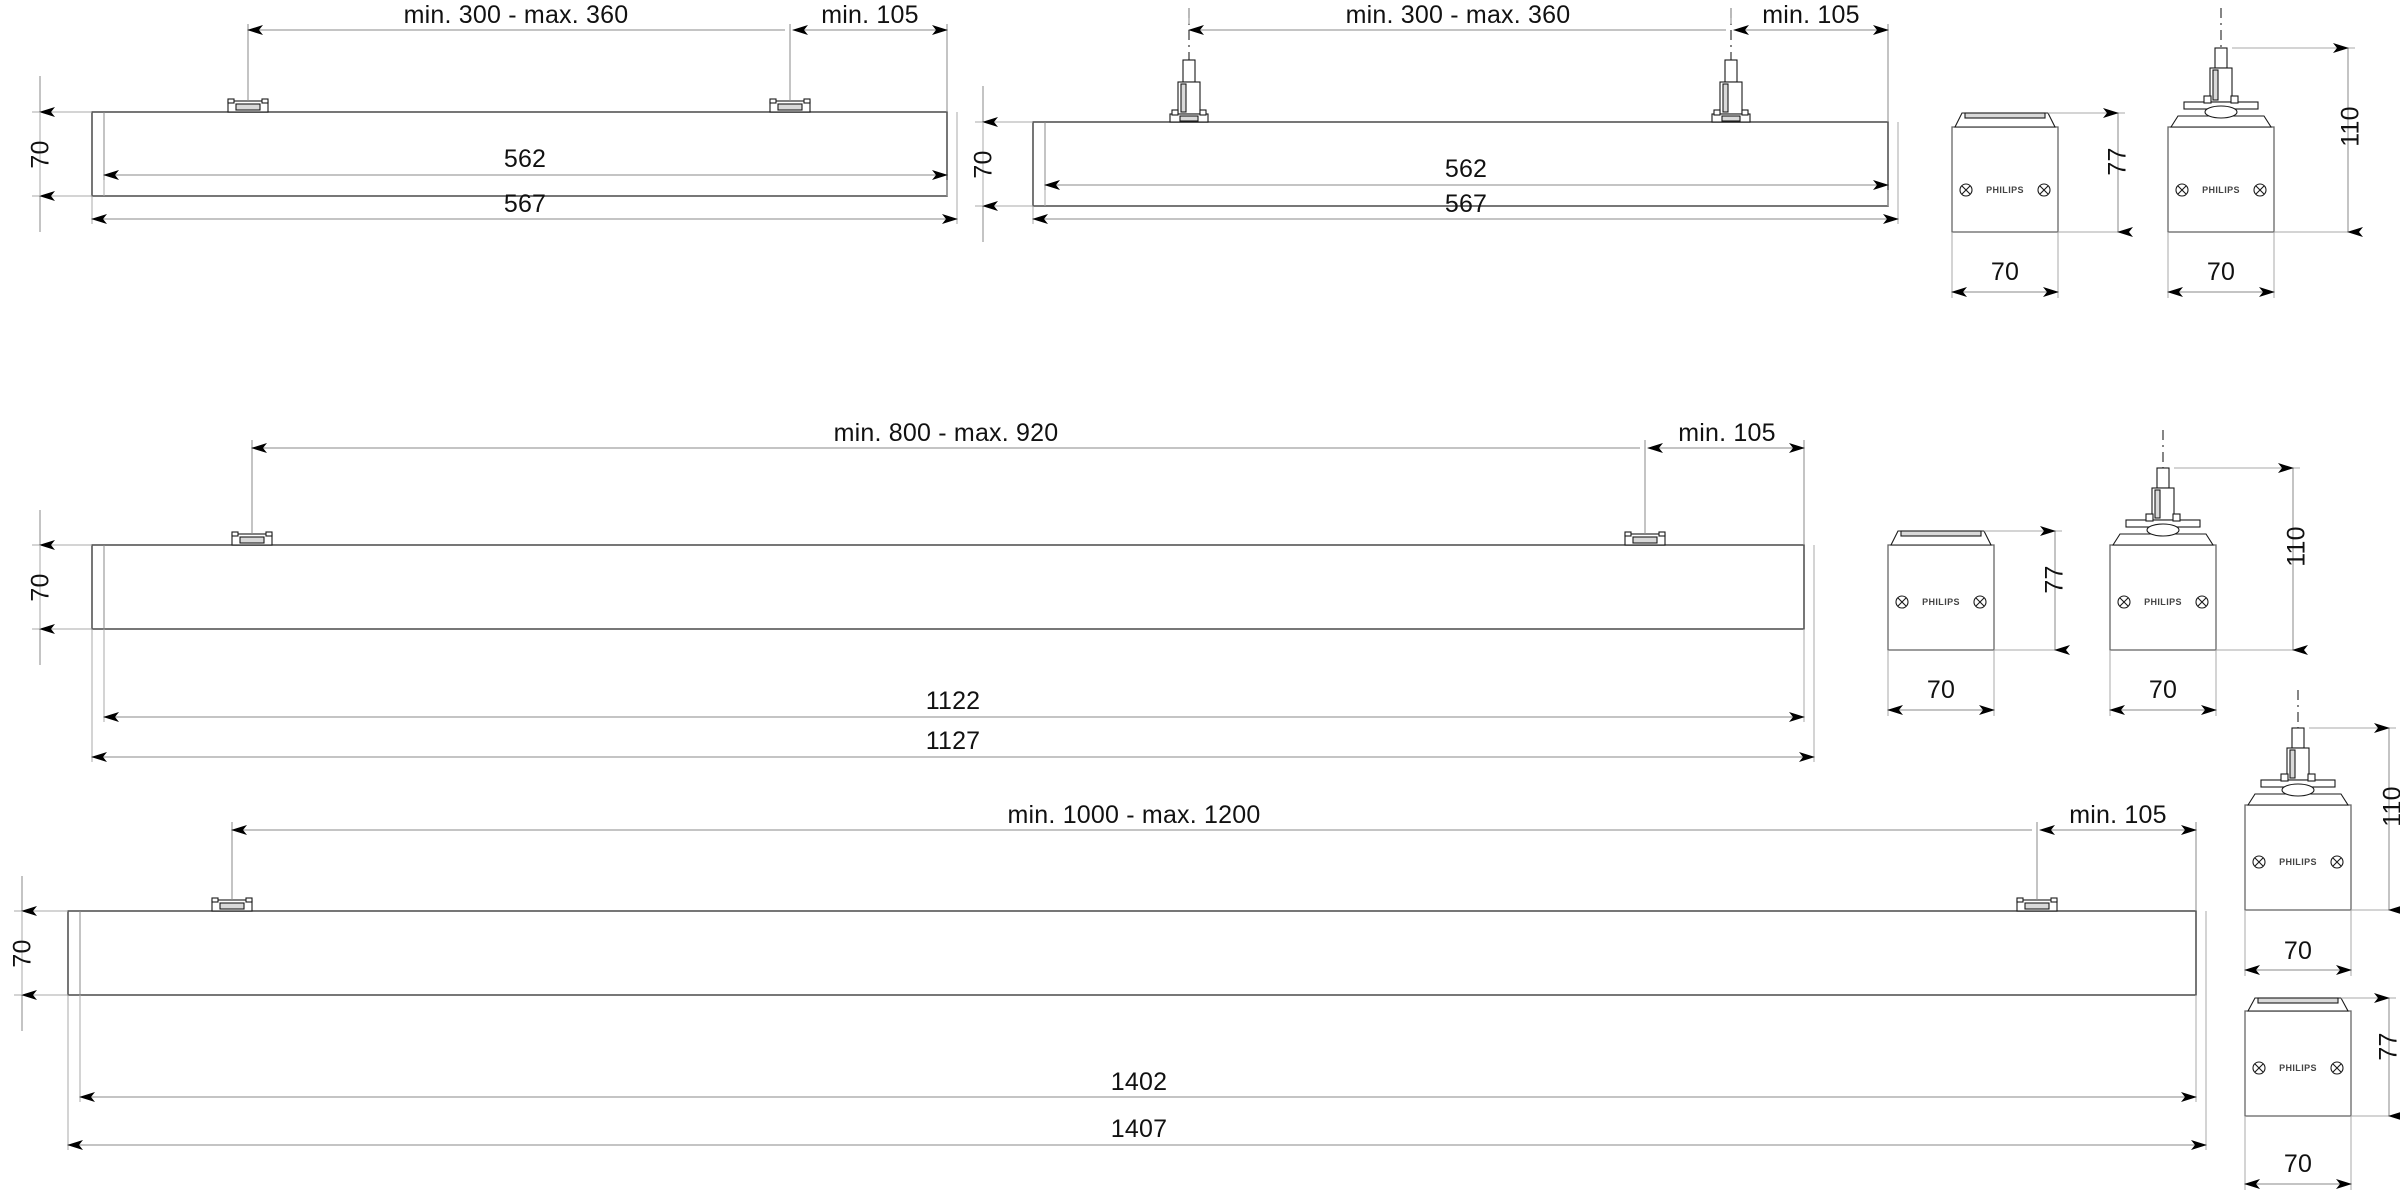 This screenshot has width=2400, height=1197. What do you see at coordinates (870, 15) in the screenshot?
I see `dim-label-row1-surface-end: min. 105` at bounding box center [870, 15].